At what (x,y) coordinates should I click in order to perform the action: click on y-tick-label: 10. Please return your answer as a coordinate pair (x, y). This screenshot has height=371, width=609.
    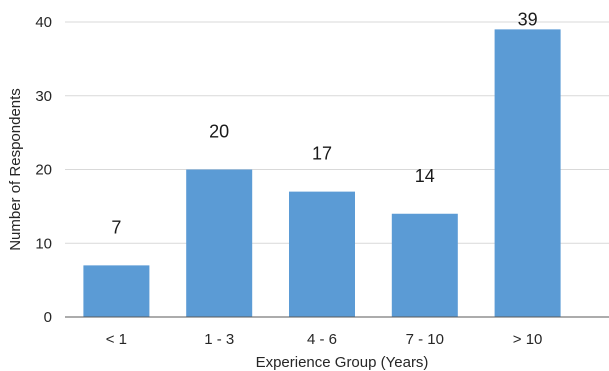
    Looking at the image, I should click on (43, 243).